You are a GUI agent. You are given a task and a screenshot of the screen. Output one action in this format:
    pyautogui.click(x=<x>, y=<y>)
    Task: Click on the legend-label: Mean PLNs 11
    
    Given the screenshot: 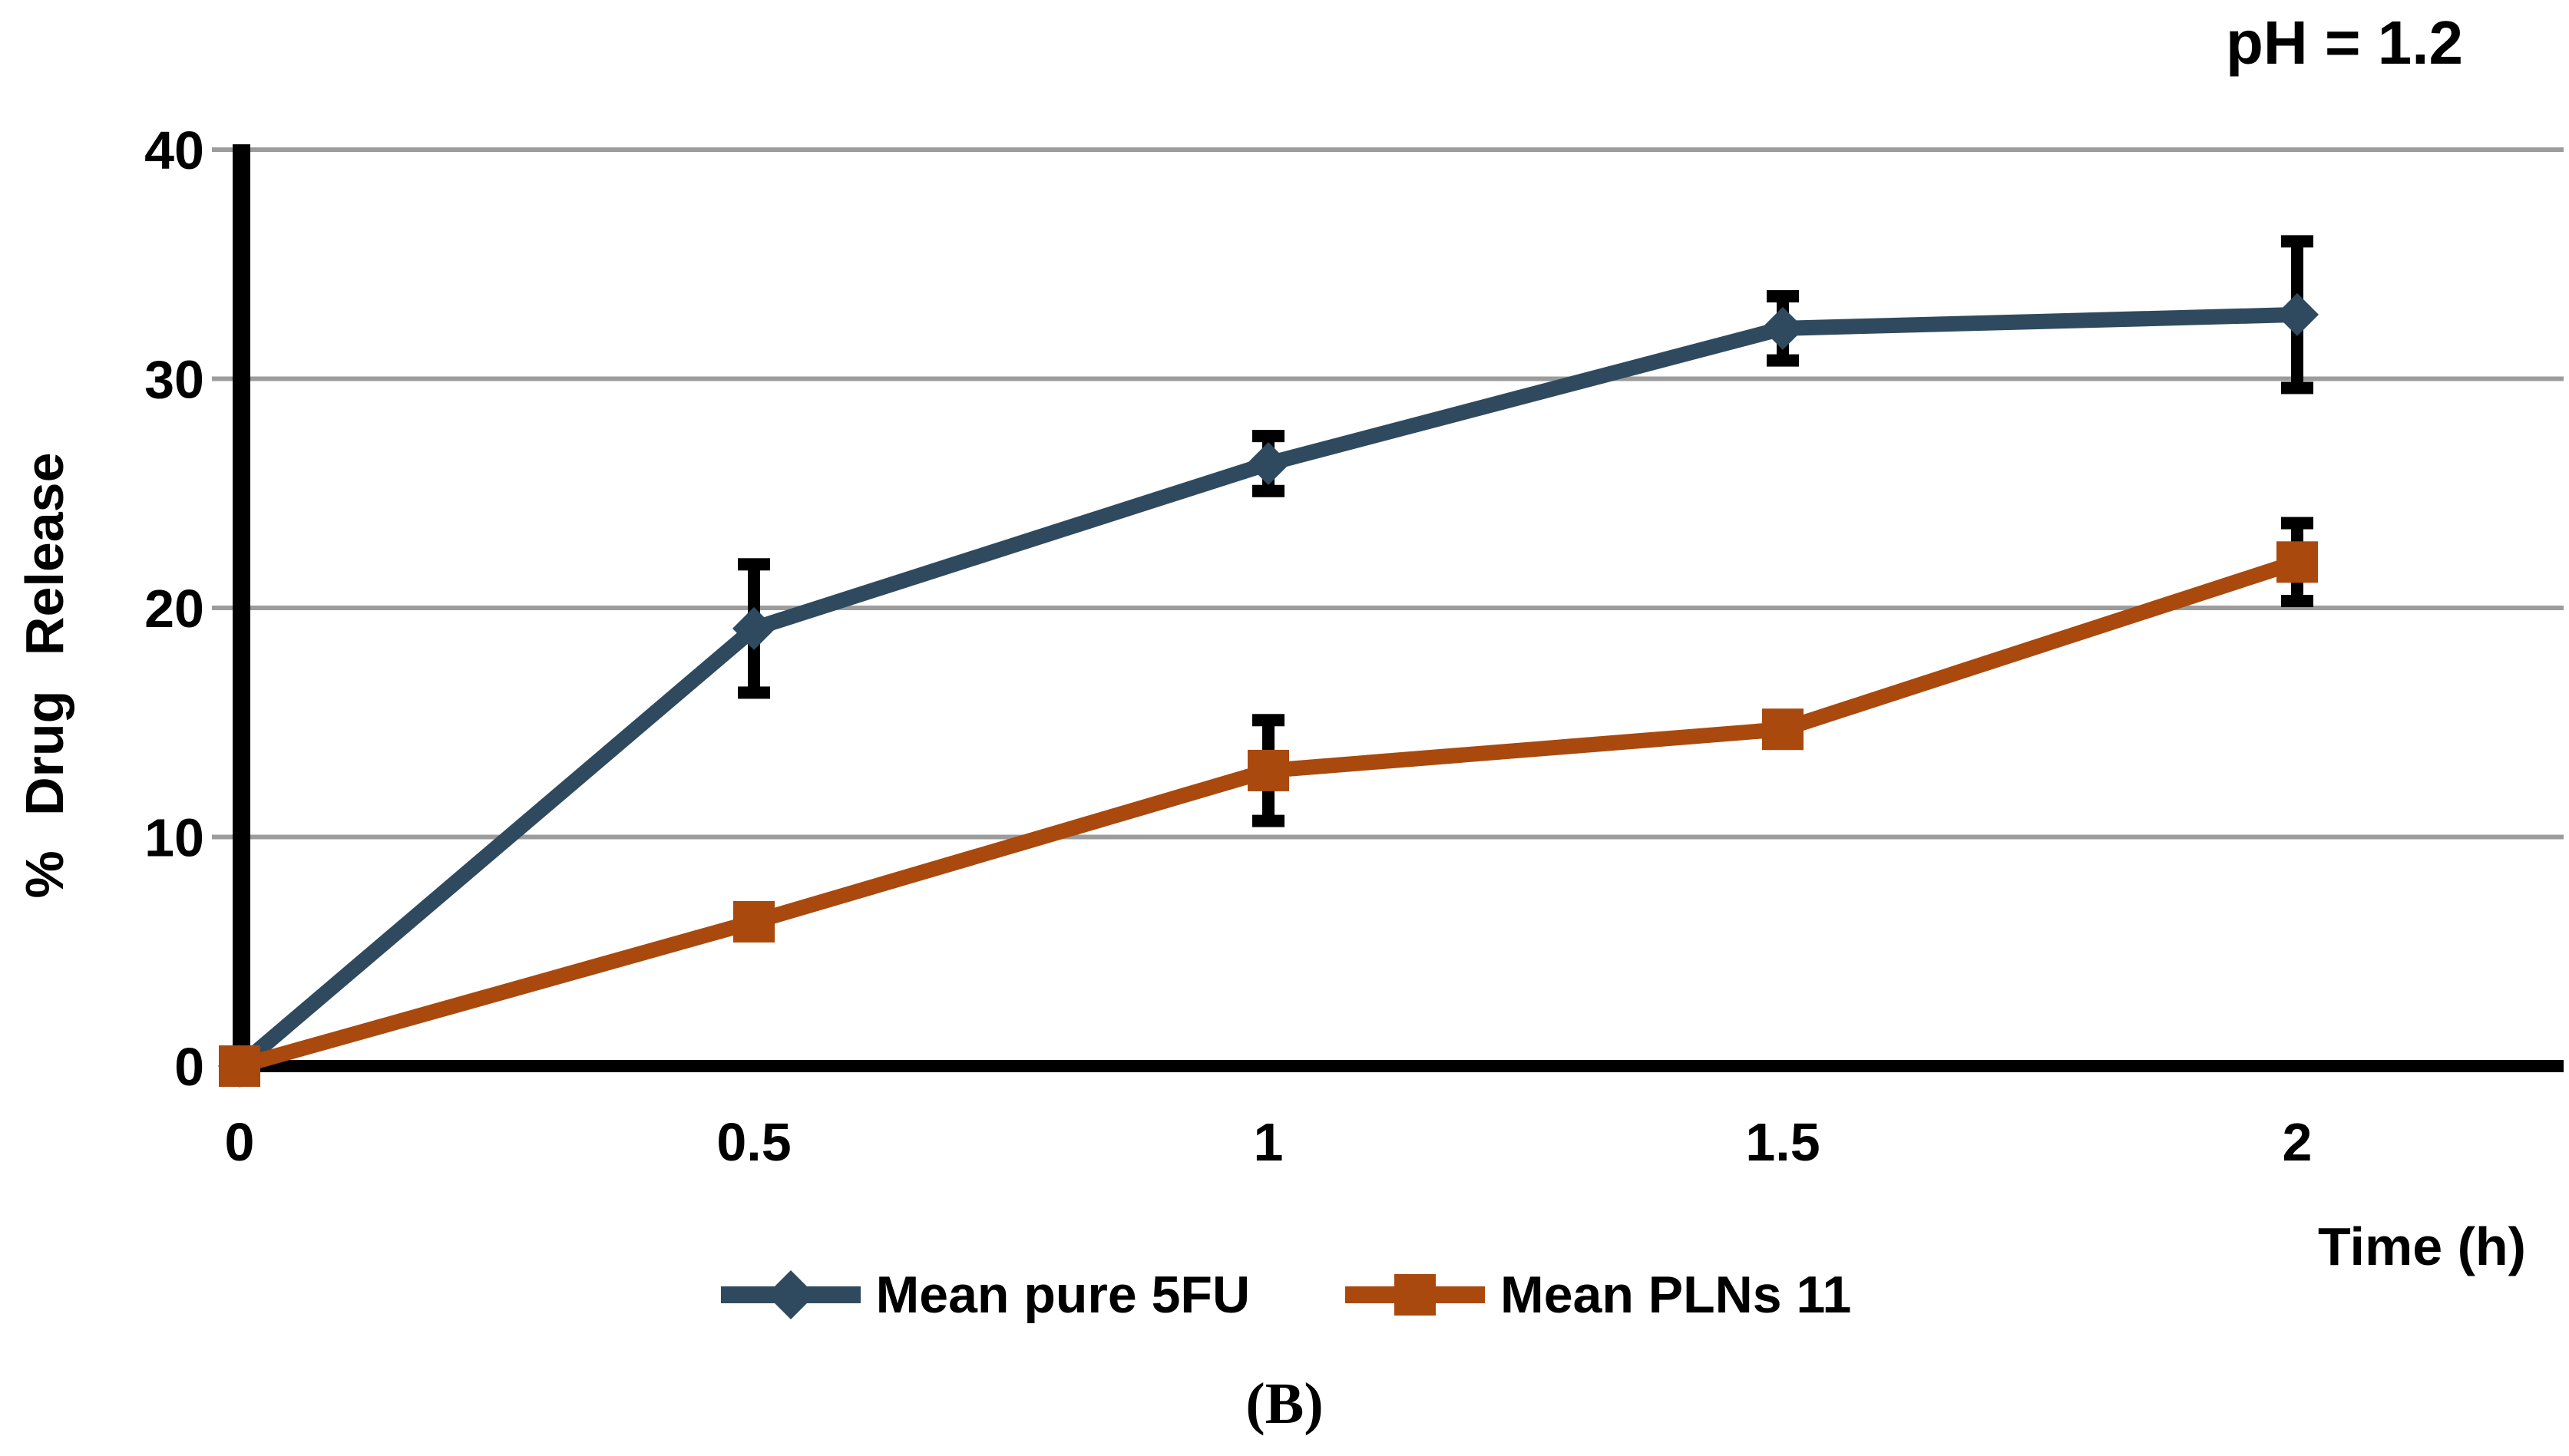 What is the action you would take?
    pyautogui.click(x=1676, y=1295)
    